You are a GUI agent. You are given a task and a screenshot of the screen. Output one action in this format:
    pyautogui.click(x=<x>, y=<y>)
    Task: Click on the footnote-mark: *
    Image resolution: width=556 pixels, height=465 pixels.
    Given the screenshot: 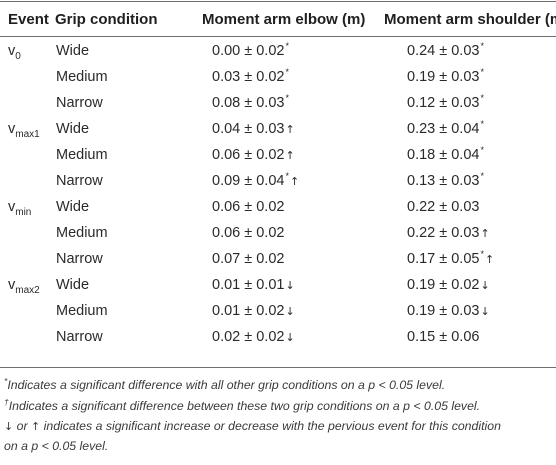 What is the action you would take?
    pyautogui.click(x=6, y=381)
    